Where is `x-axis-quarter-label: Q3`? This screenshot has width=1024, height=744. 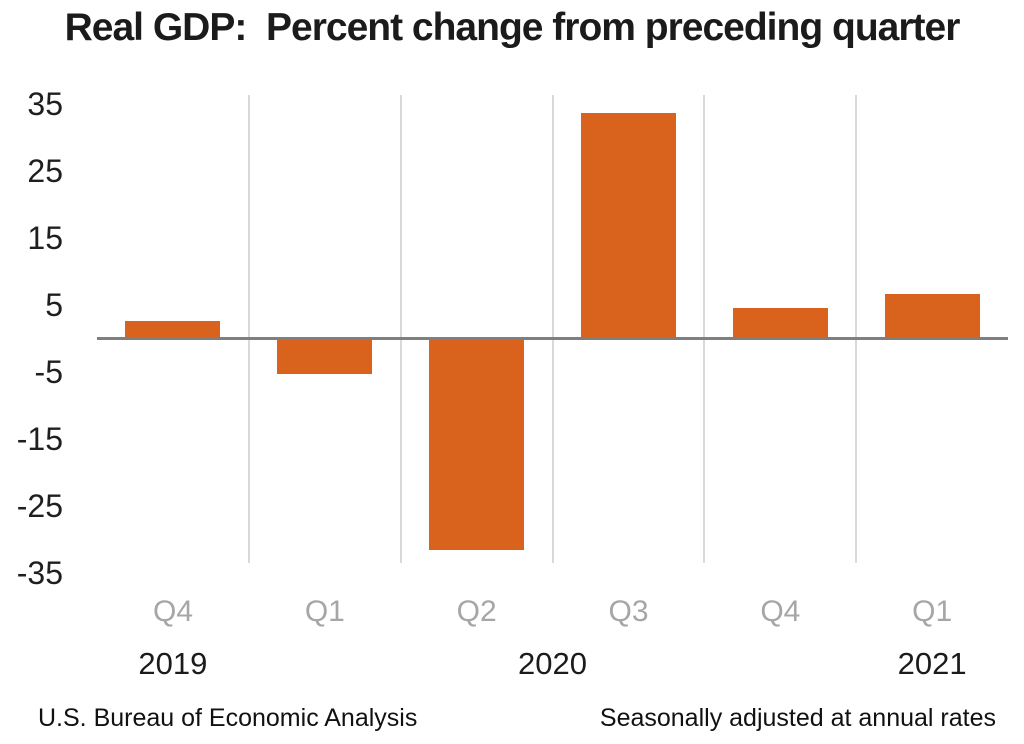 x-axis-quarter-label: Q3 is located at coordinates (628, 611).